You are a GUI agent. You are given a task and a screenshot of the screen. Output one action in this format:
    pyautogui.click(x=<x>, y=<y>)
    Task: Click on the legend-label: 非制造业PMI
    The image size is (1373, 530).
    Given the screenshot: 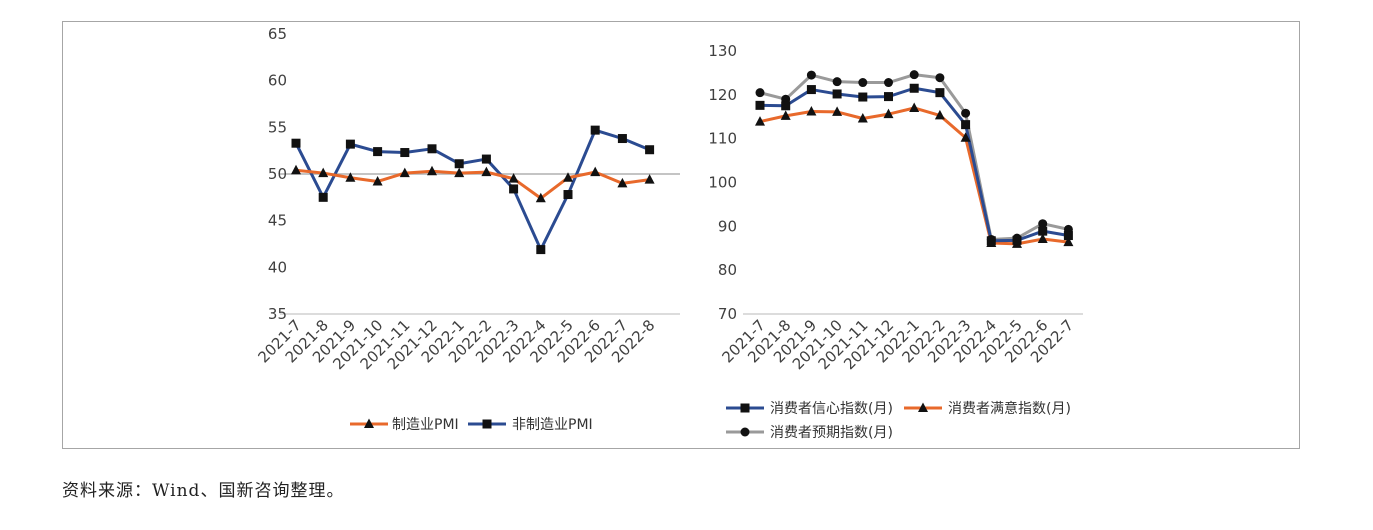 What is the action you would take?
    pyautogui.click(x=552, y=425)
    